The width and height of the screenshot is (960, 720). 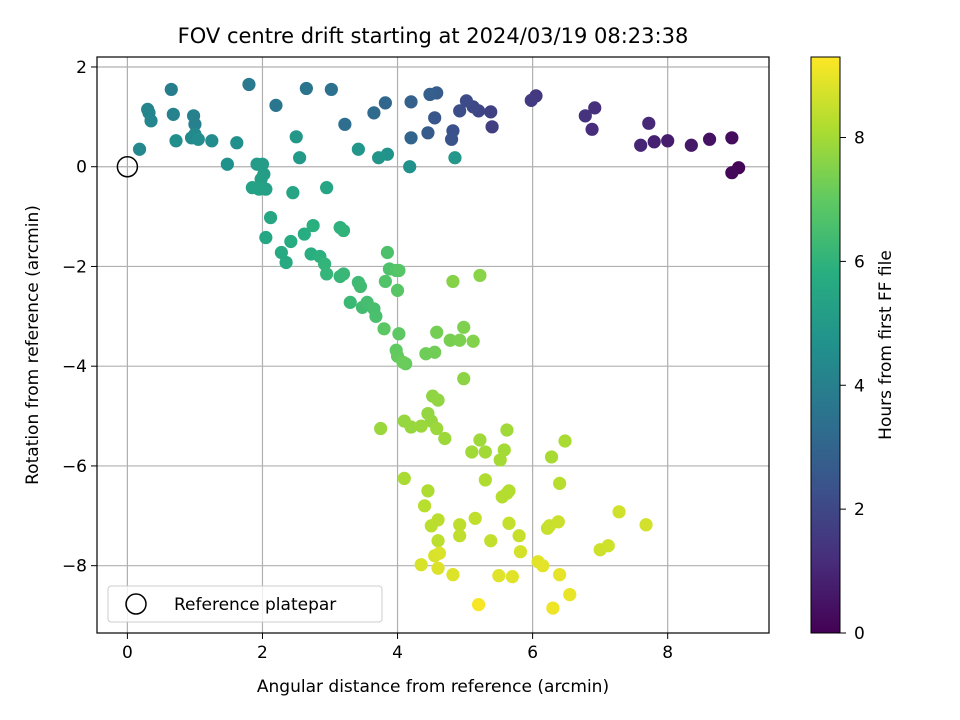 What do you see at coordinates (859, 634) in the screenshot?
I see `colorbar-tick-label: 0` at bounding box center [859, 634].